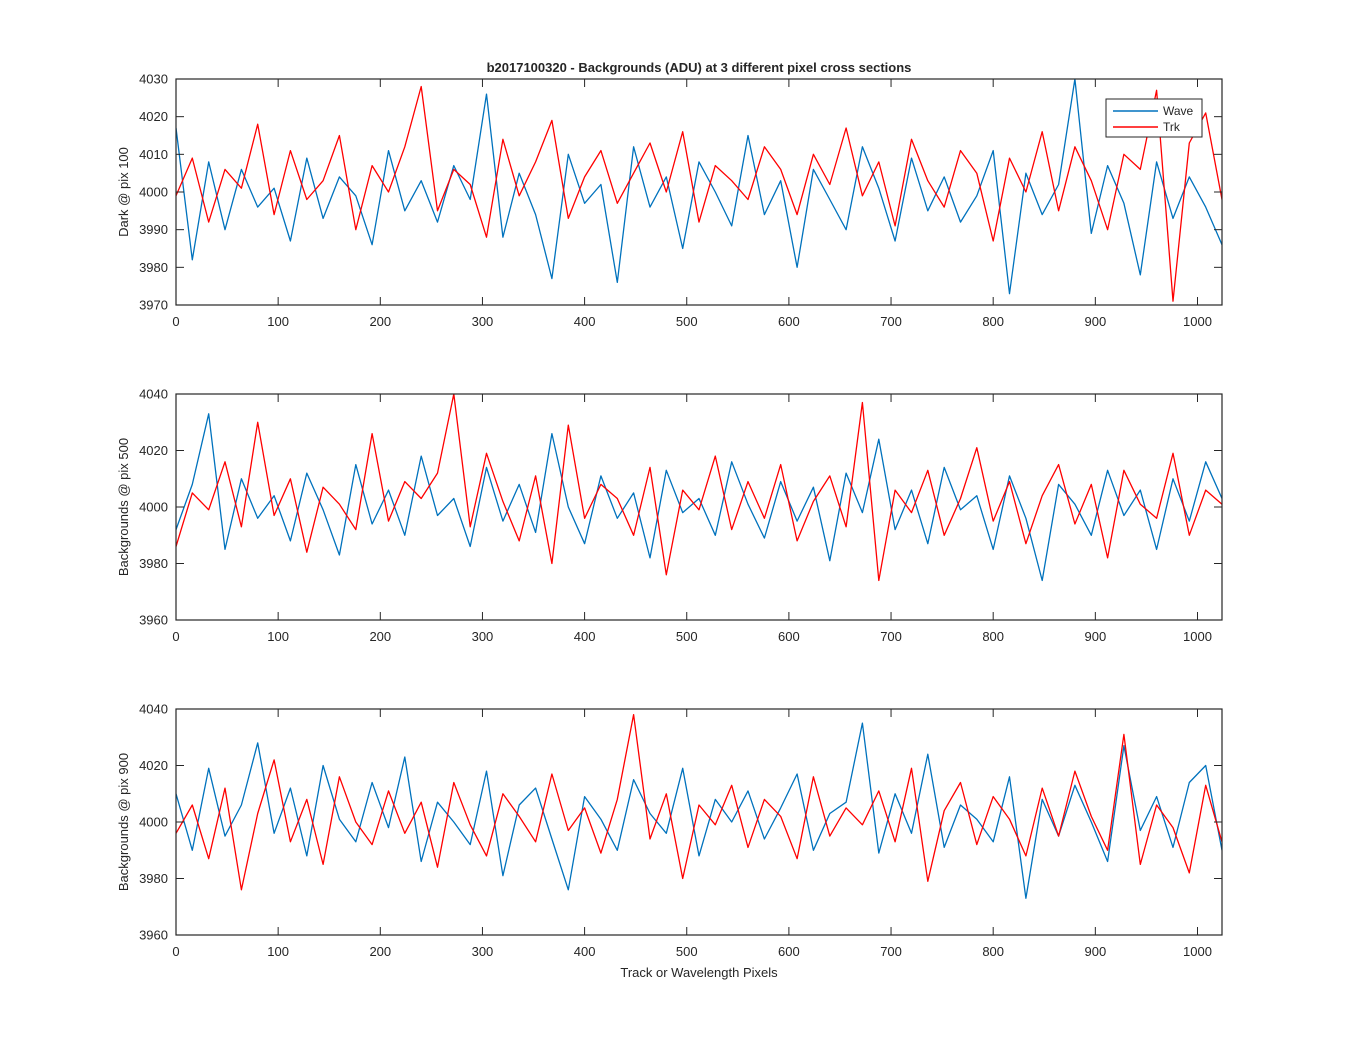 This screenshot has width=1350, height=1050. Describe the element at coordinates (123, 822) in the screenshot. I see `y-axis-label: Backgrounds @ pix 900` at that location.